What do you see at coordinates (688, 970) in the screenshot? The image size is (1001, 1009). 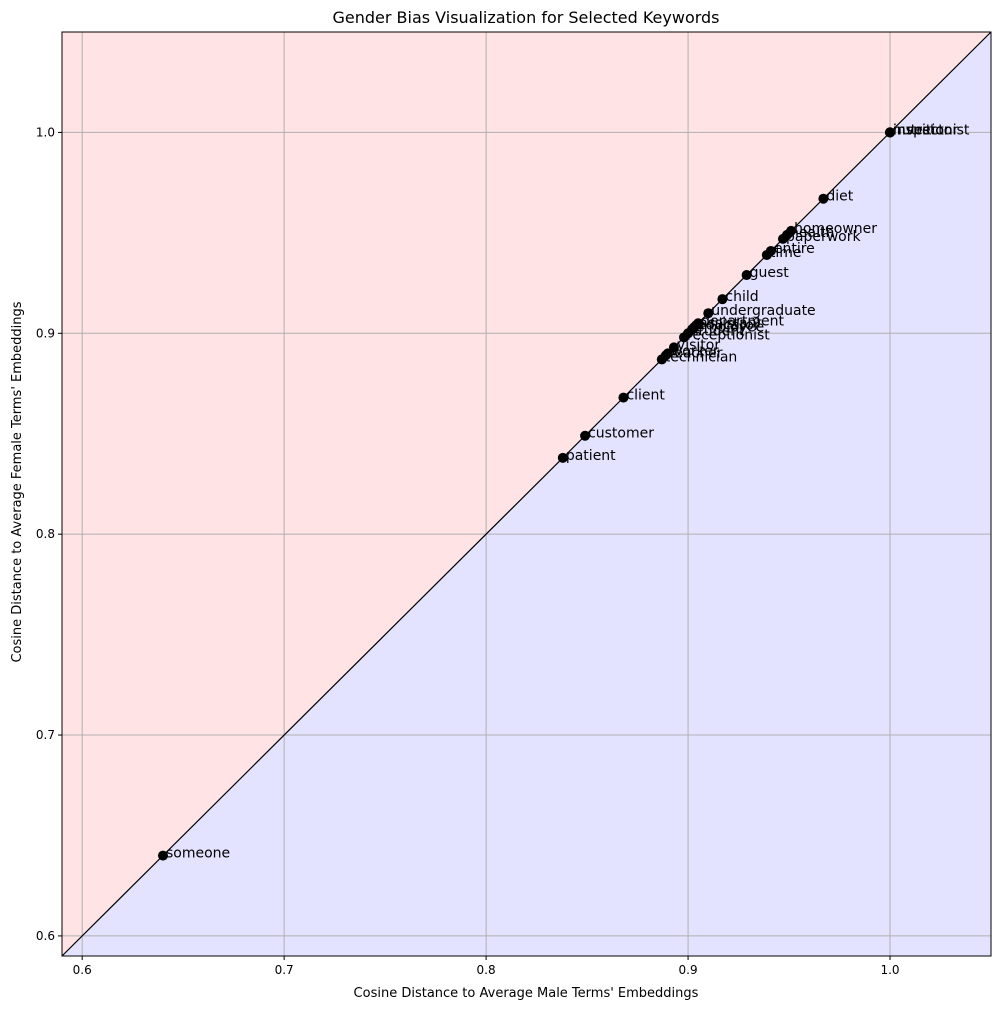 I see `x-tick-label: 0.9` at bounding box center [688, 970].